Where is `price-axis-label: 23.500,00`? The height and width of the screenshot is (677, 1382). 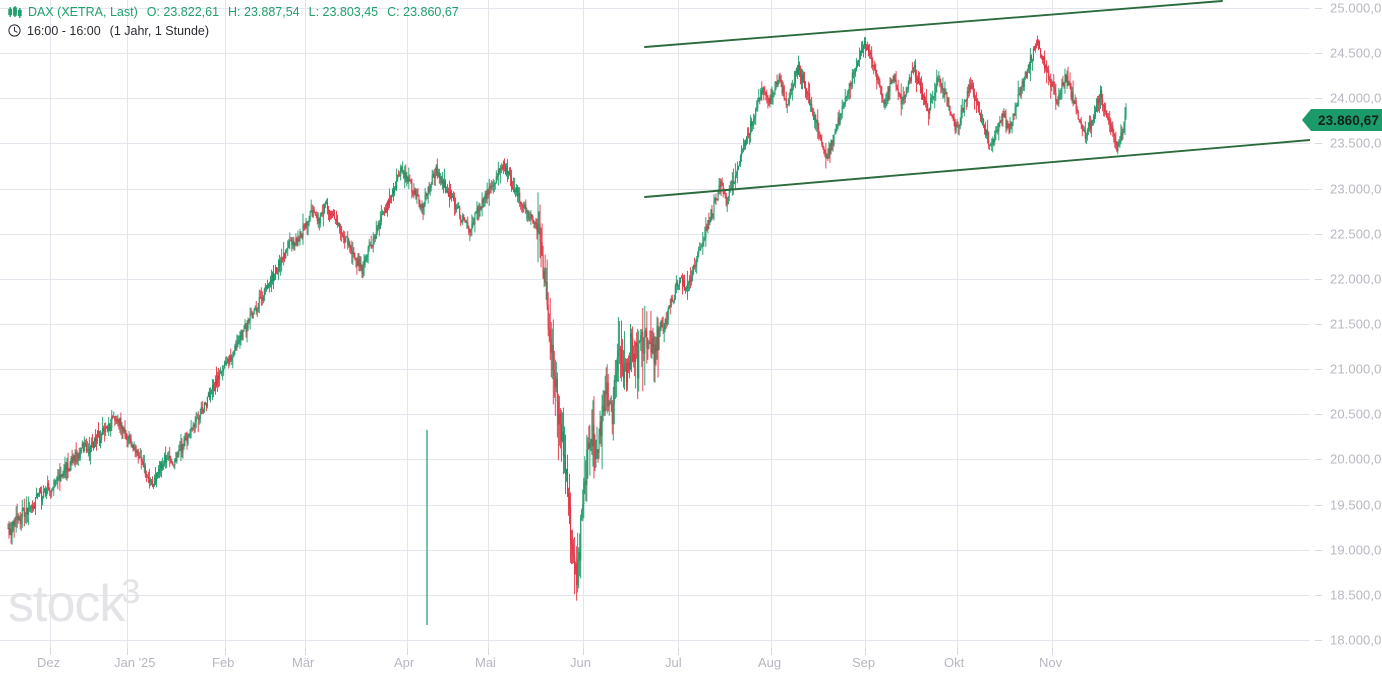 price-axis-label: 23.500,00 is located at coordinates (1356, 143).